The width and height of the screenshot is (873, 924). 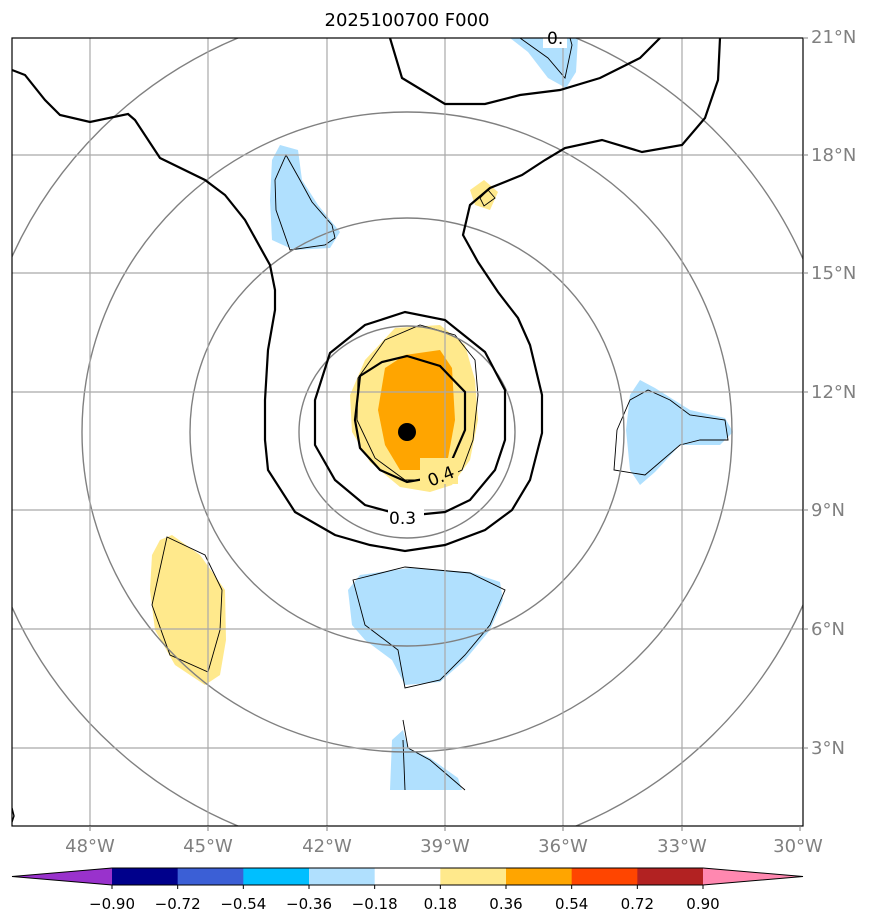 I want to click on map-title: 2025100700 F000, so click(x=407, y=20).